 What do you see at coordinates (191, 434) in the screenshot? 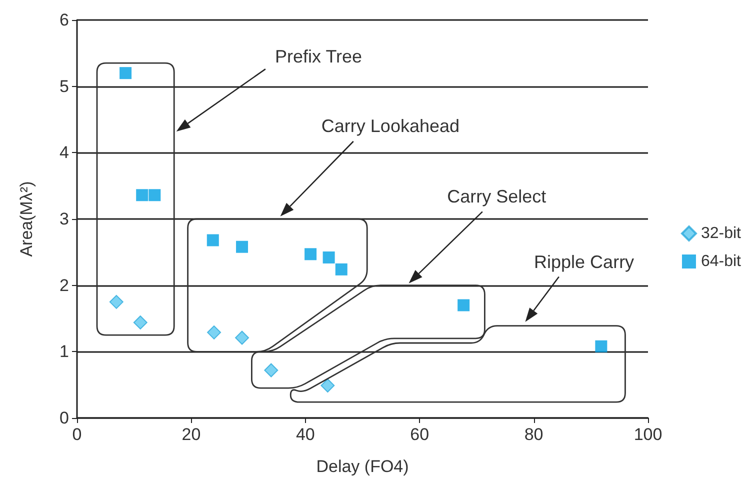
I see `x-tick-label: 20` at bounding box center [191, 434].